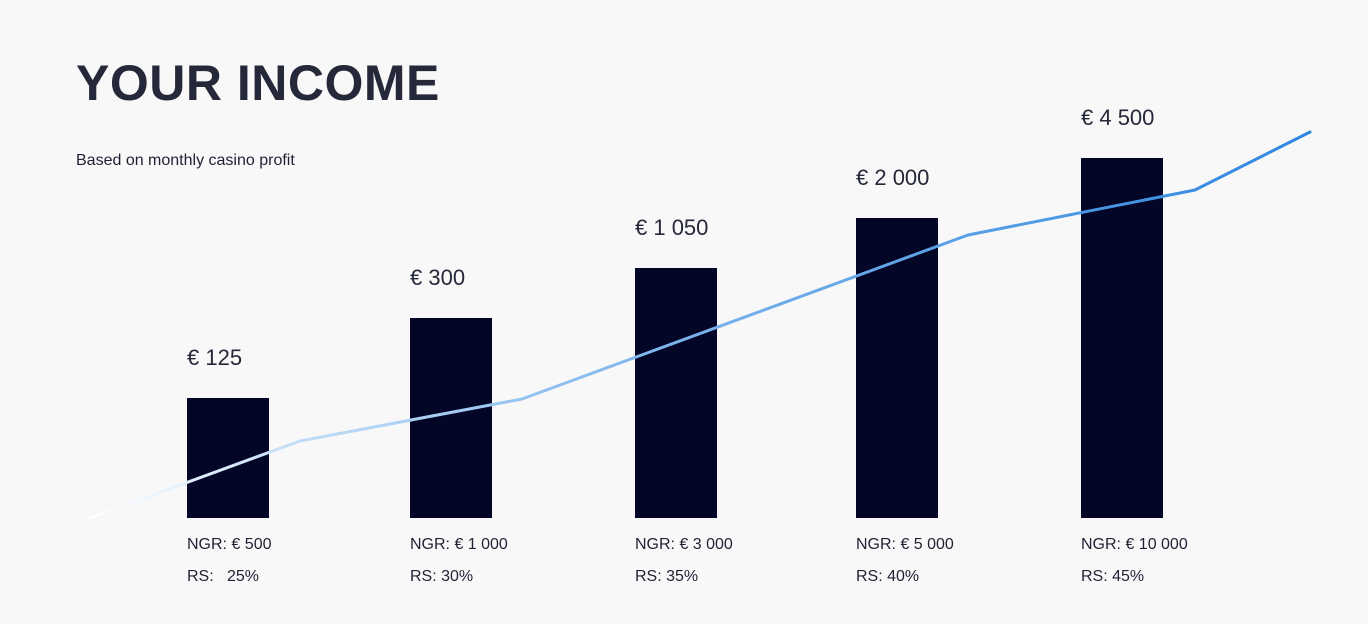 The height and width of the screenshot is (624, 1368). Describe the element at coordinates (666, 576) in the screenshot. I see `rs-label-3: RS: 35%` at that location.